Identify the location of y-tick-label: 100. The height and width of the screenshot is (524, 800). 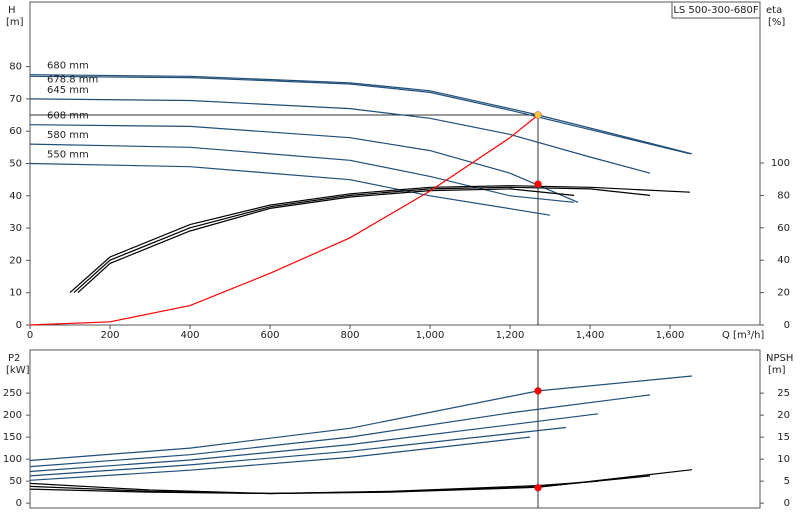
(12, 459).